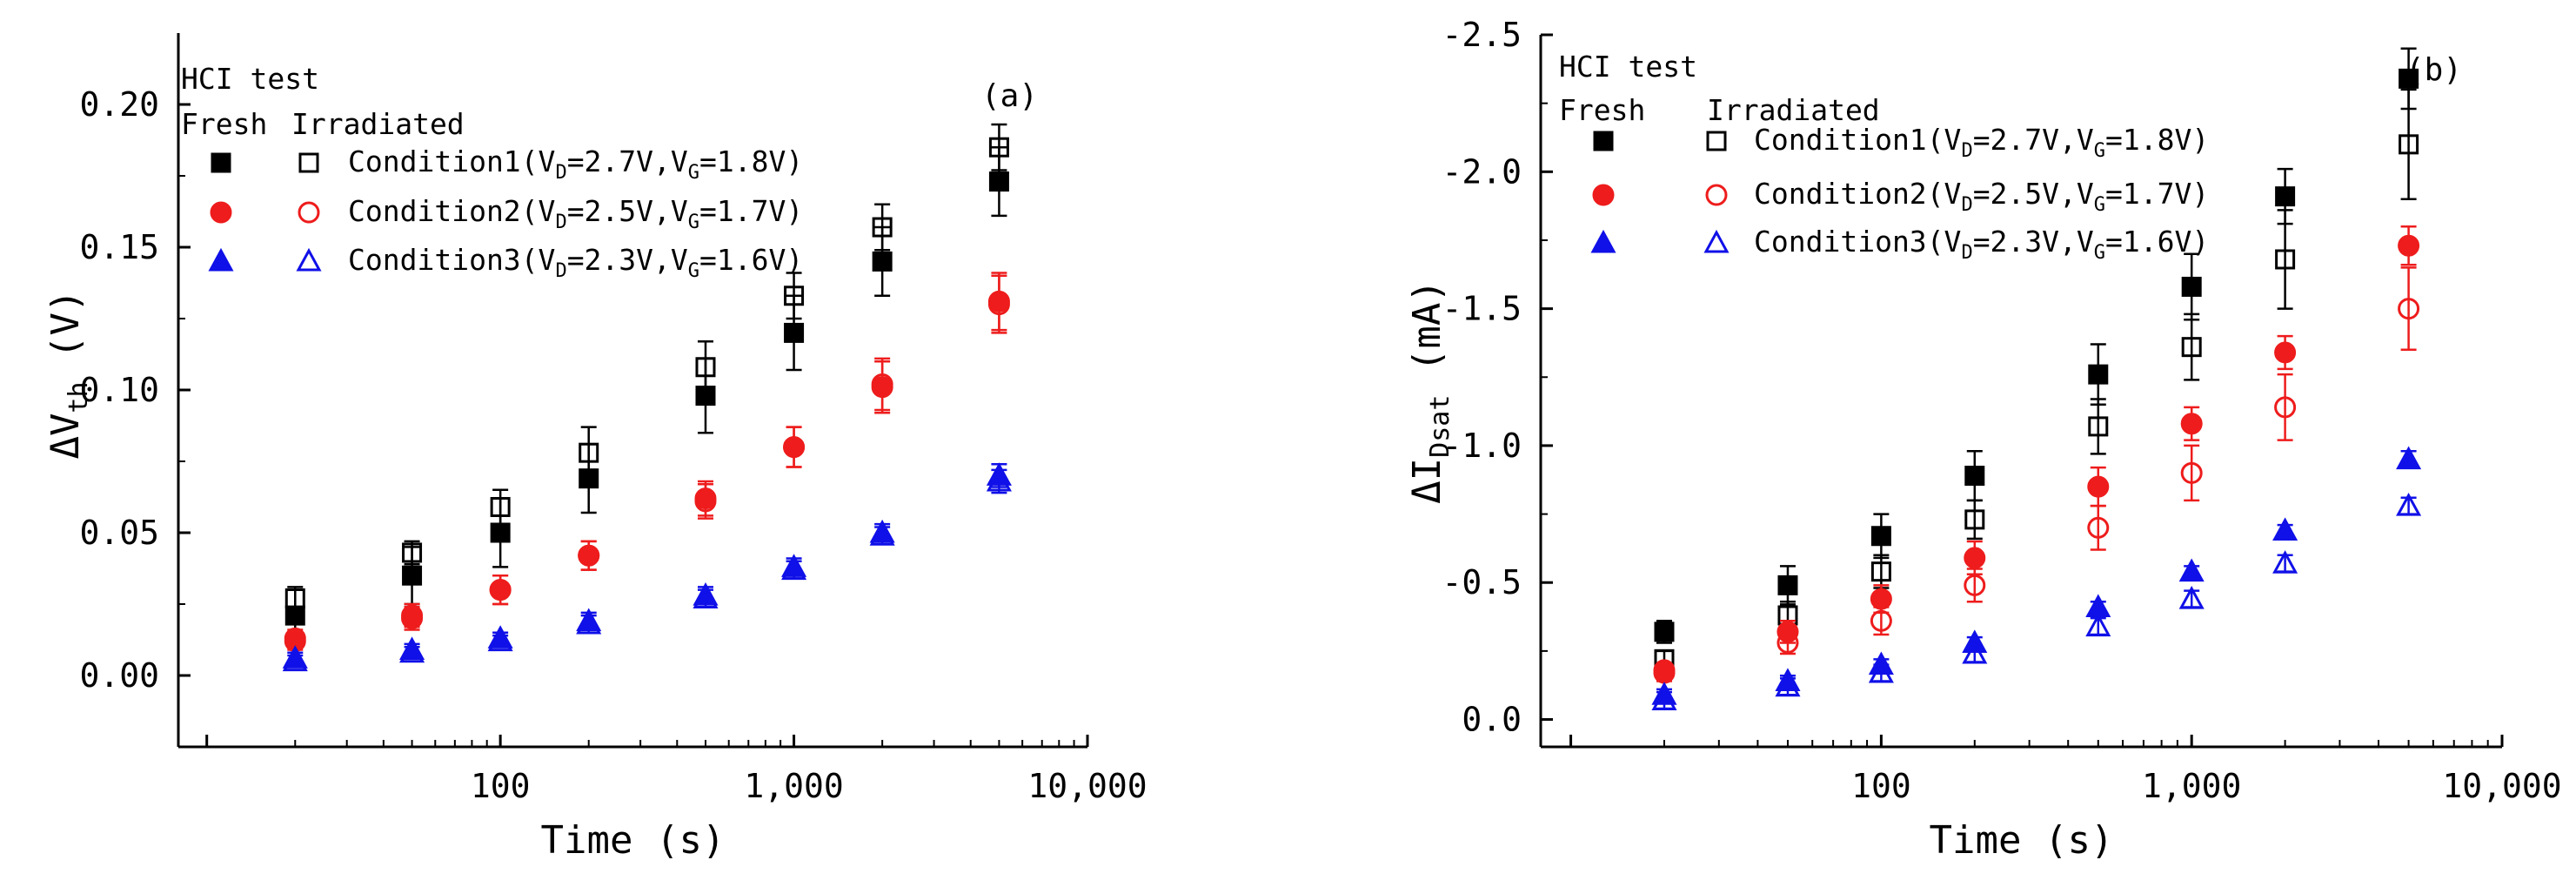 The image size is (2576, 887). I want to click on series-condition2-fresh, so click(647, 462).